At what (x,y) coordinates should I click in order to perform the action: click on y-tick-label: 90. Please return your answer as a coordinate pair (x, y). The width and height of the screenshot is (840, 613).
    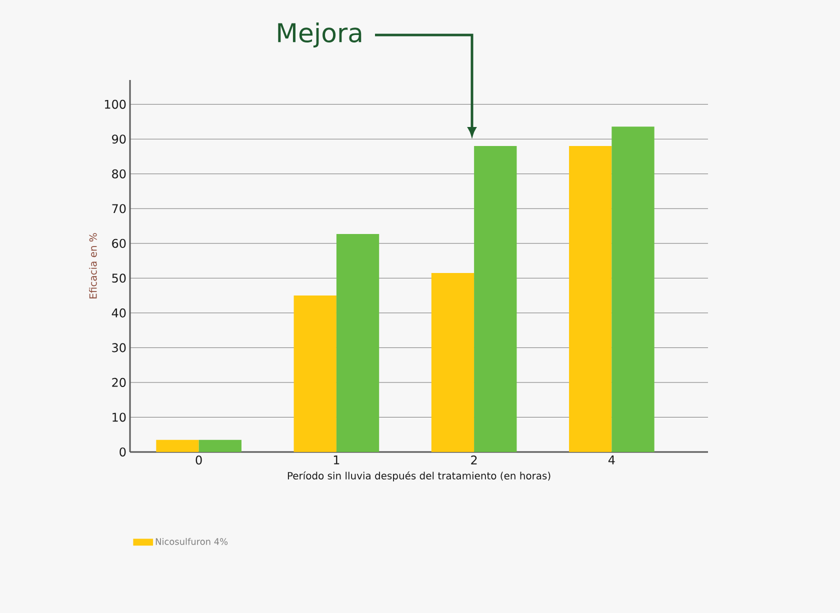
    Looking at the image, I should click on (119, 139).